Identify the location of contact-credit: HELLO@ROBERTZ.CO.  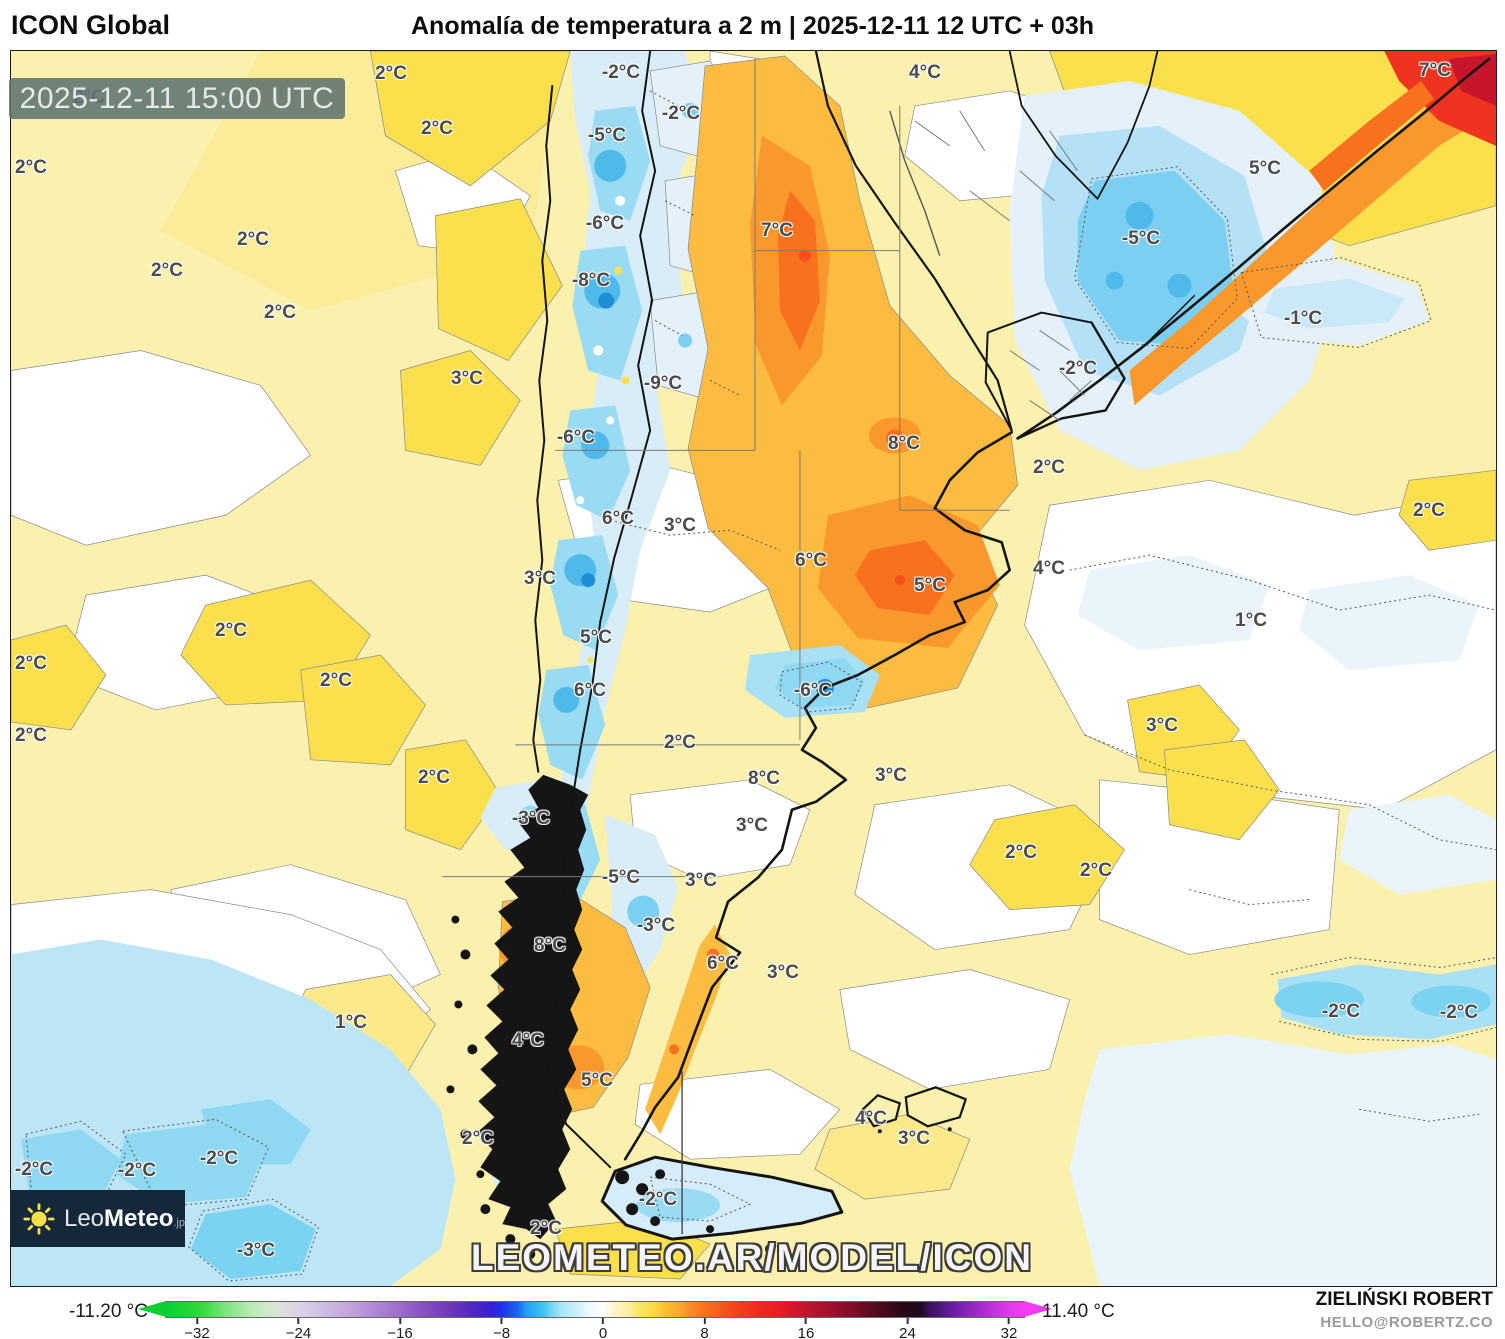
(1406, 1322).